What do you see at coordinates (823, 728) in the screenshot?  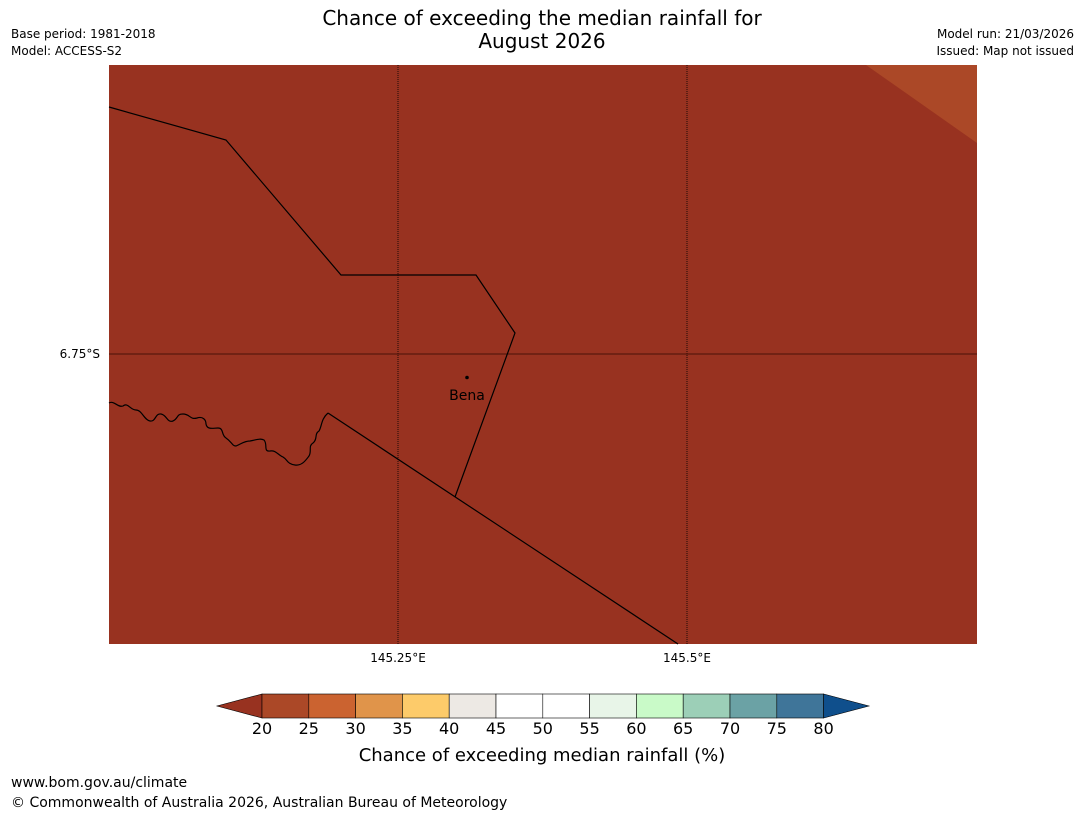 I see `colorbar-tick-label: 80` at bounding box center [823, 728].